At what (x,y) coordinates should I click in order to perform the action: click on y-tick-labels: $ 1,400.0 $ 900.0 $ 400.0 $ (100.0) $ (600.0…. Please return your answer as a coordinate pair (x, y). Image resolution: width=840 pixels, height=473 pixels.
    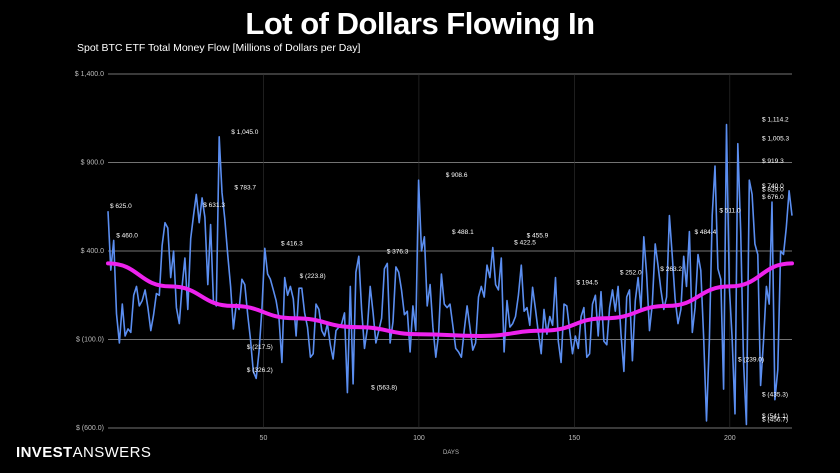
    Looking at the image, I should click on (89, 251).